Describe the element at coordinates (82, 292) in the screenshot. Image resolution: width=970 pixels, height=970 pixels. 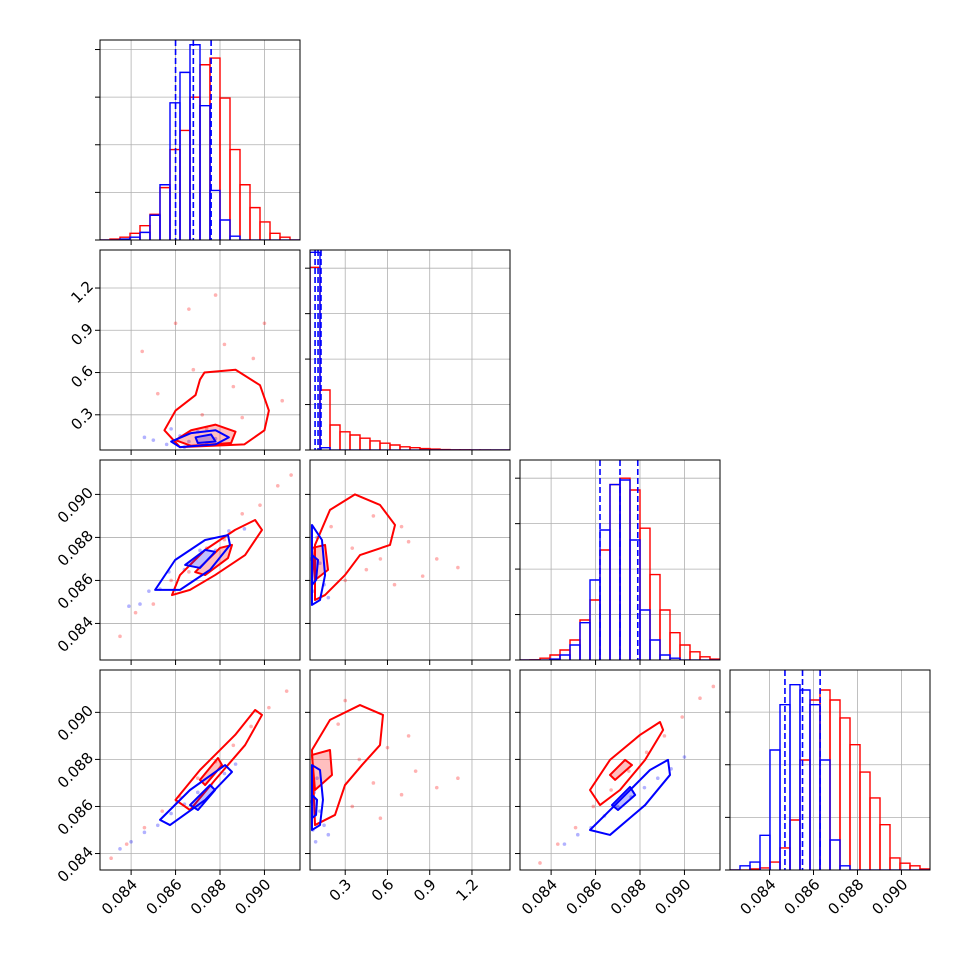
I see `y-tick-label: 1.2` at that location.